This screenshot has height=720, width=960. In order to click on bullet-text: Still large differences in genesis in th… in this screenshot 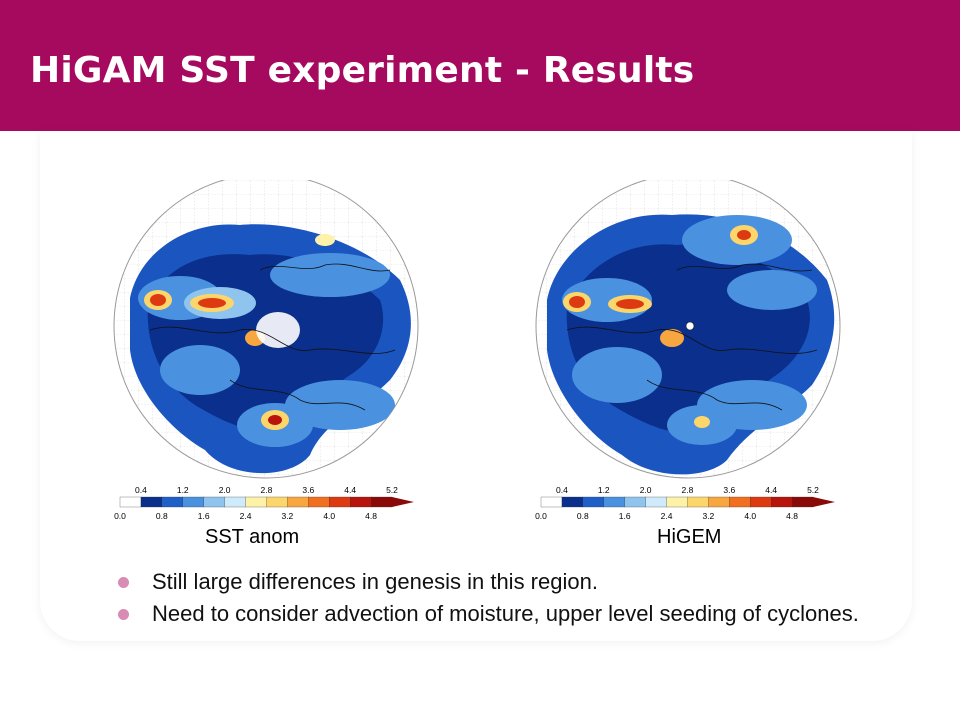, I will do `click(375, 581)`.